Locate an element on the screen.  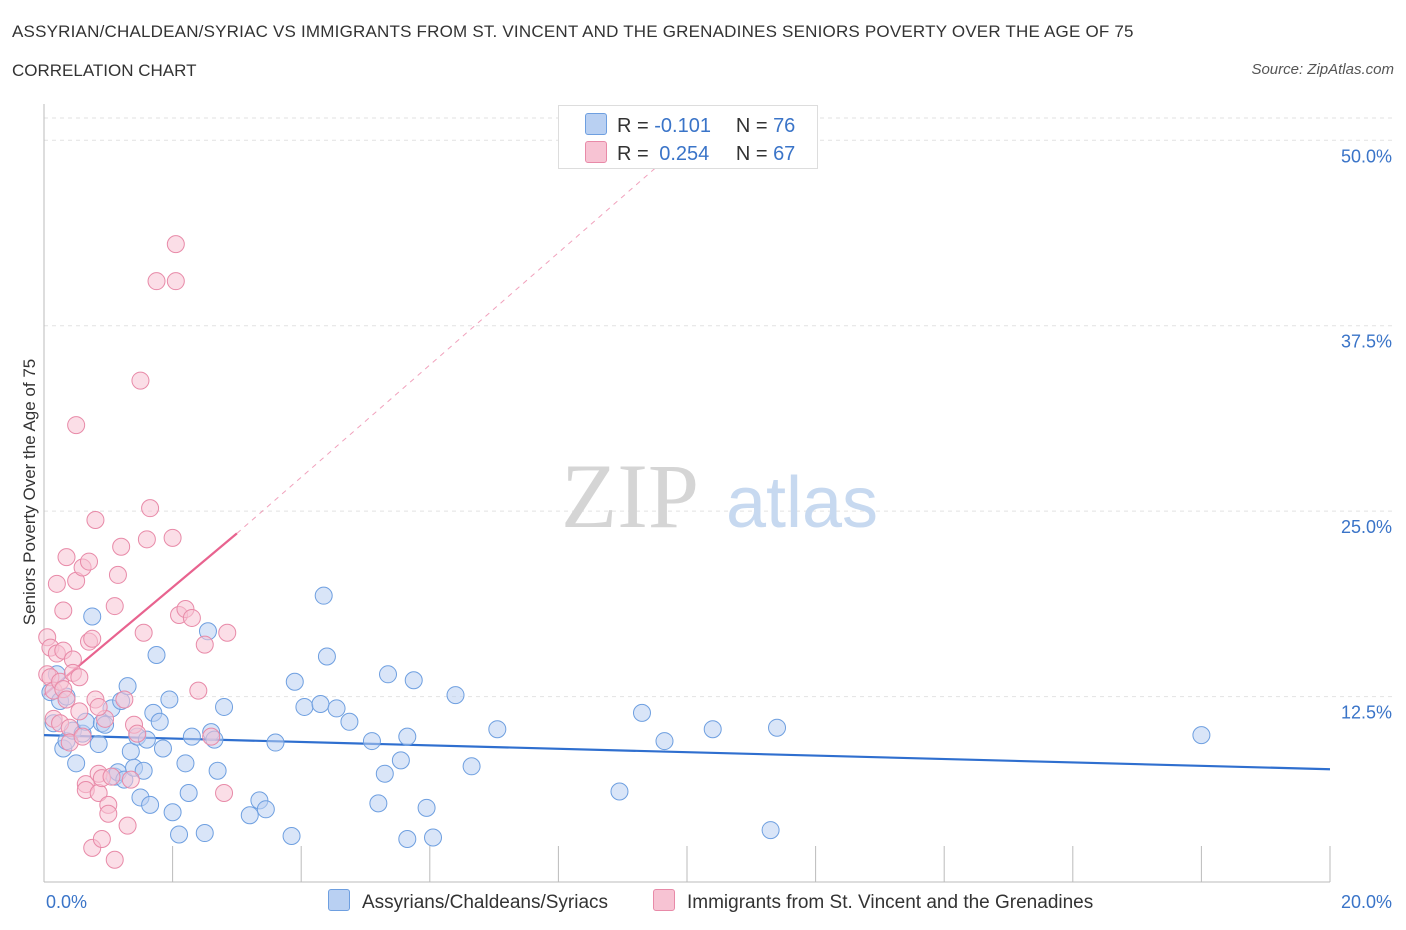
legend-box: R = -0.101 N = 76 R = 0.254 N = 67 is located at coordinates (688, 137).